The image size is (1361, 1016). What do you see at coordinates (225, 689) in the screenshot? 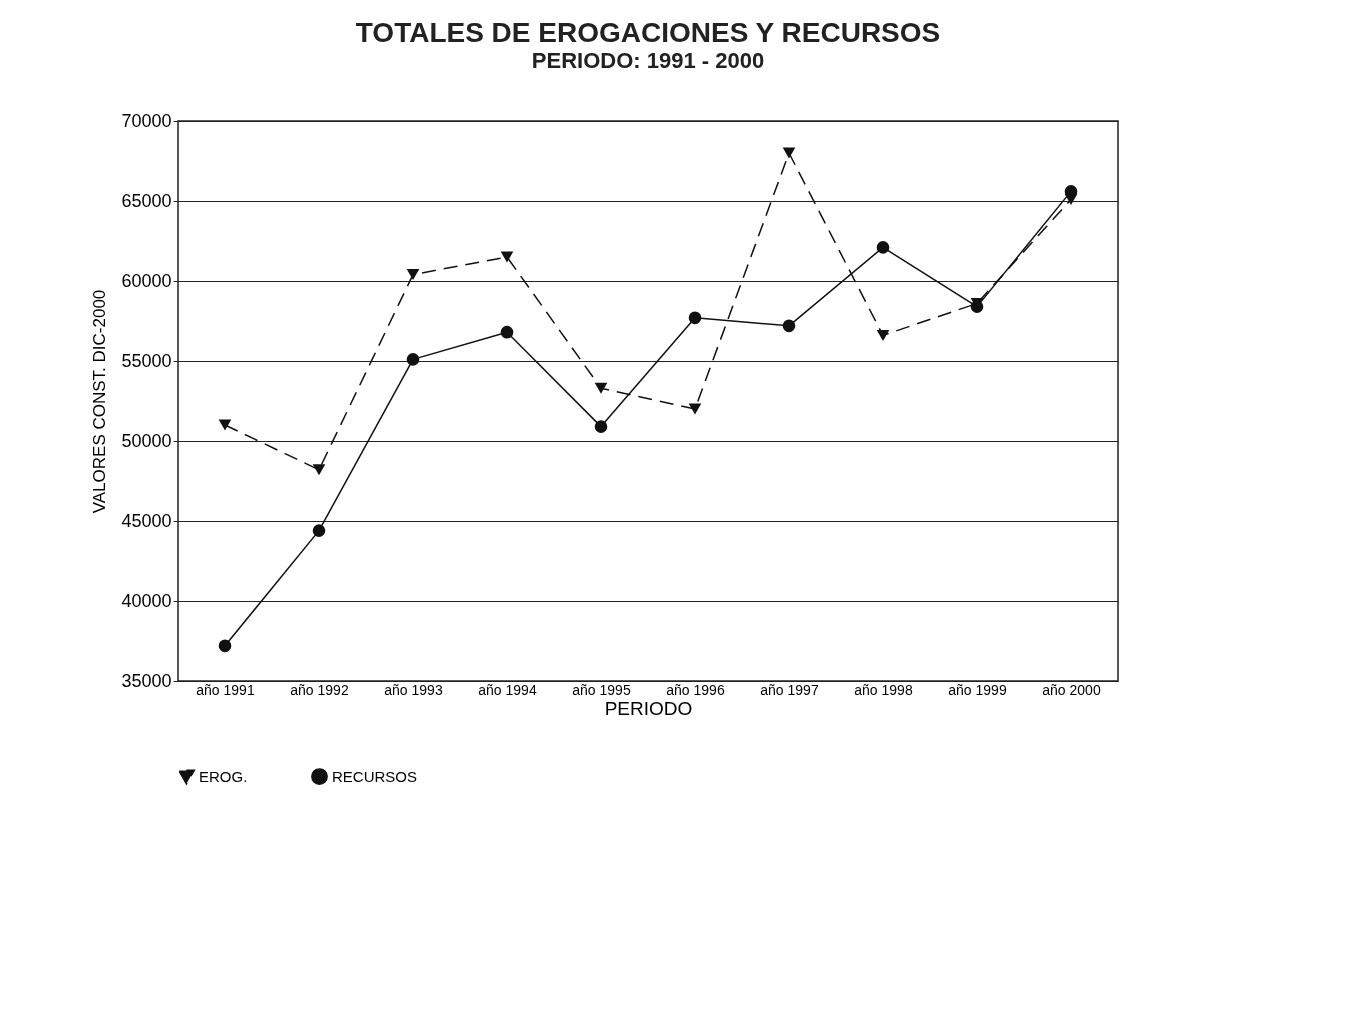
I see `x-tick-label: año 1991` at bounding box center [225, 689].